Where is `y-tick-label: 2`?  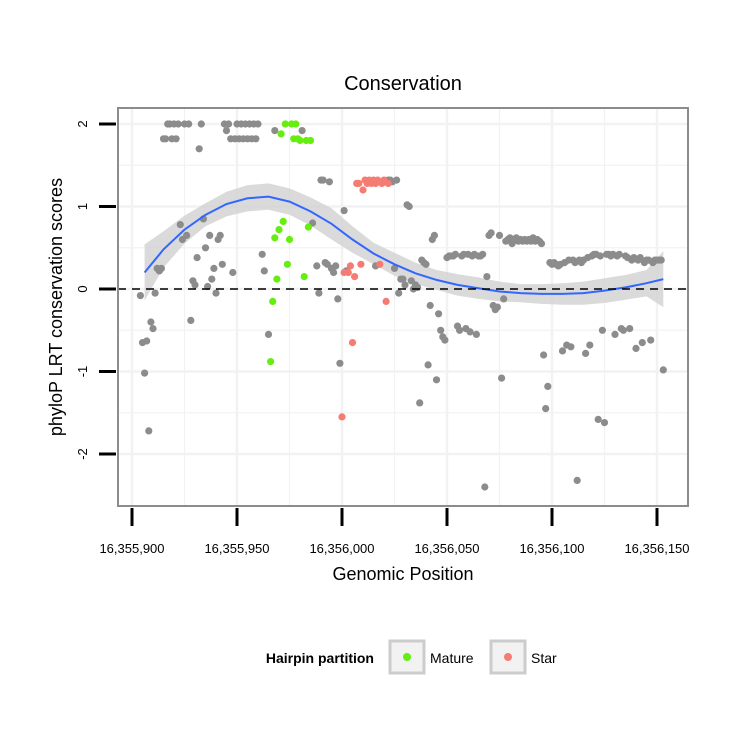 y-tick-label: 2 is located at coordinates (82, 123).